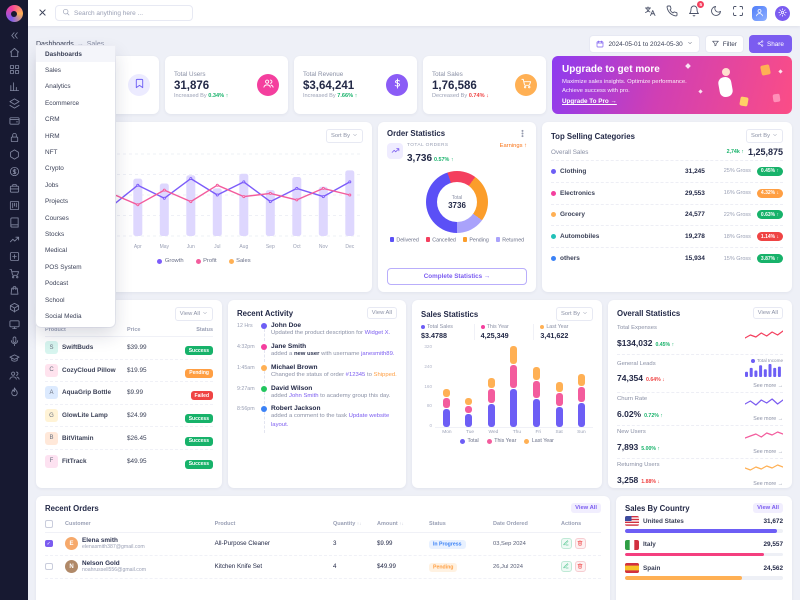  I want to click on menu-item-projects: Projects, so click(57, 202).